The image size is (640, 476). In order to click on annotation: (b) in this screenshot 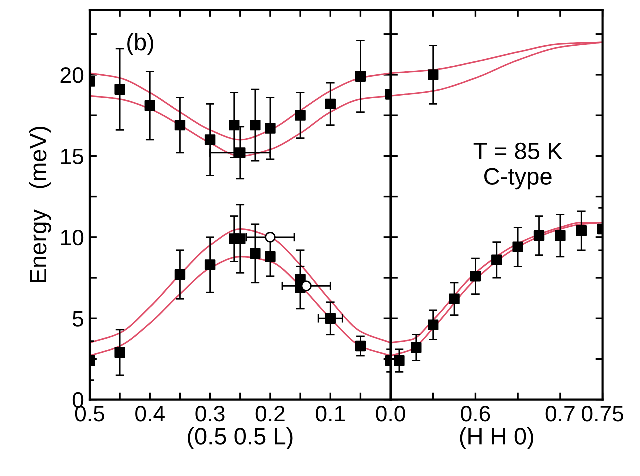, I will do `click(141, 44)`.